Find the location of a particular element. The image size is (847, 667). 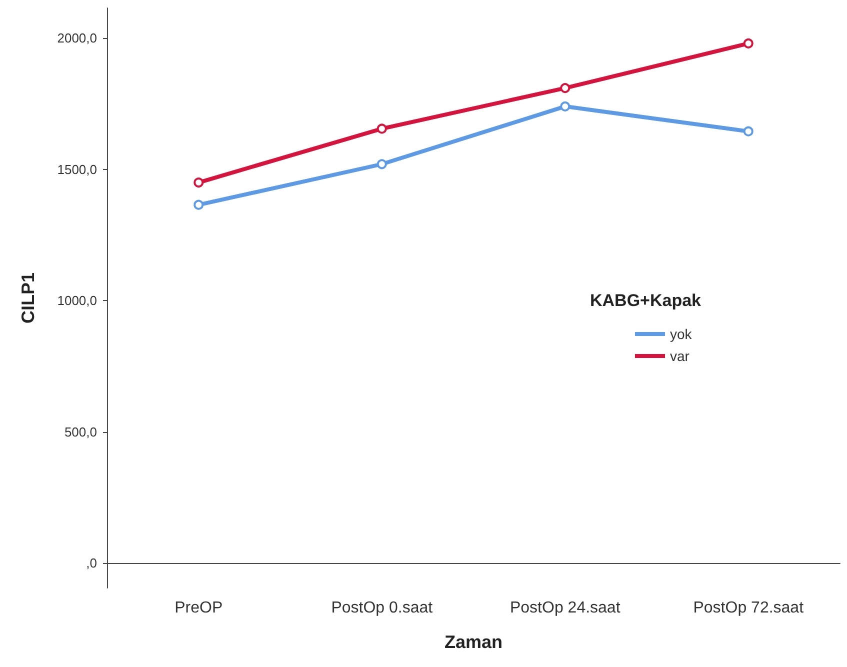

legend-label: yok is located at coordinates (681, 334).